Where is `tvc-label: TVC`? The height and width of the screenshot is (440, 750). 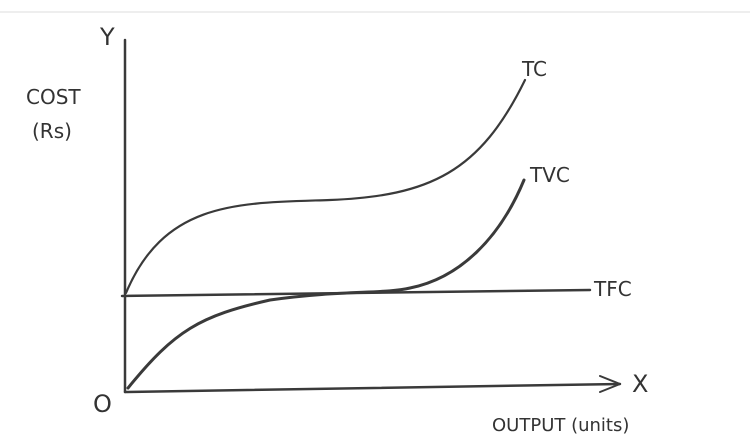 tvc-label: TVC is located at coordinates (549, 175).